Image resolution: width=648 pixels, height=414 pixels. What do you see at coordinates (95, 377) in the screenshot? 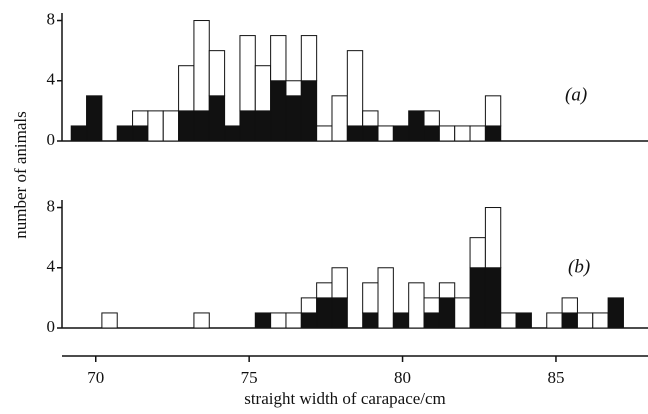
I see `x-tick-label: 70` at bounding box center [95, 377].